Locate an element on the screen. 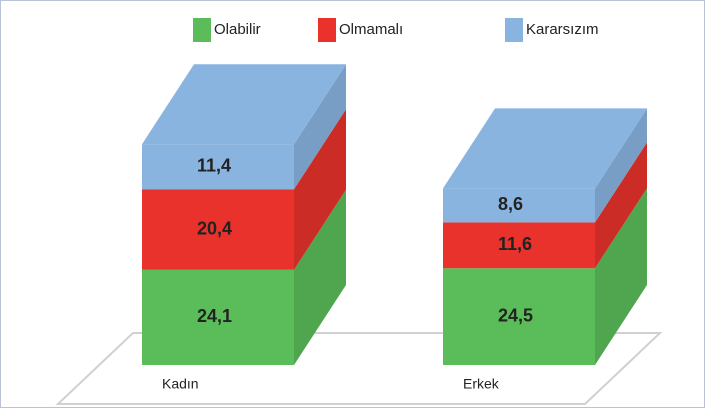 This screenshot has height=408, width=705. x-tick-label: Kadın is located at coordinates (180, 384).